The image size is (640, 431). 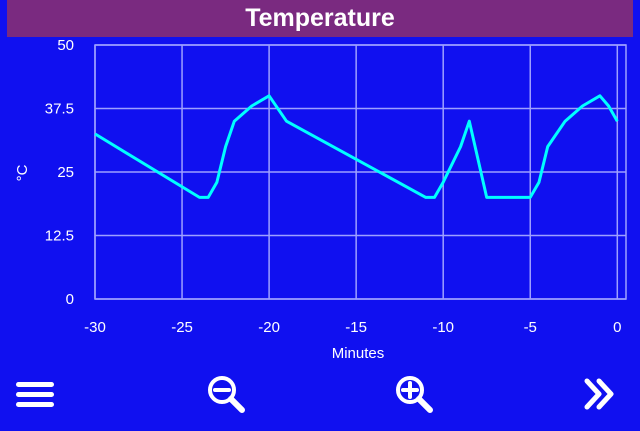 I want to click on x-tick-label: -25, so click(x=182, y=327).